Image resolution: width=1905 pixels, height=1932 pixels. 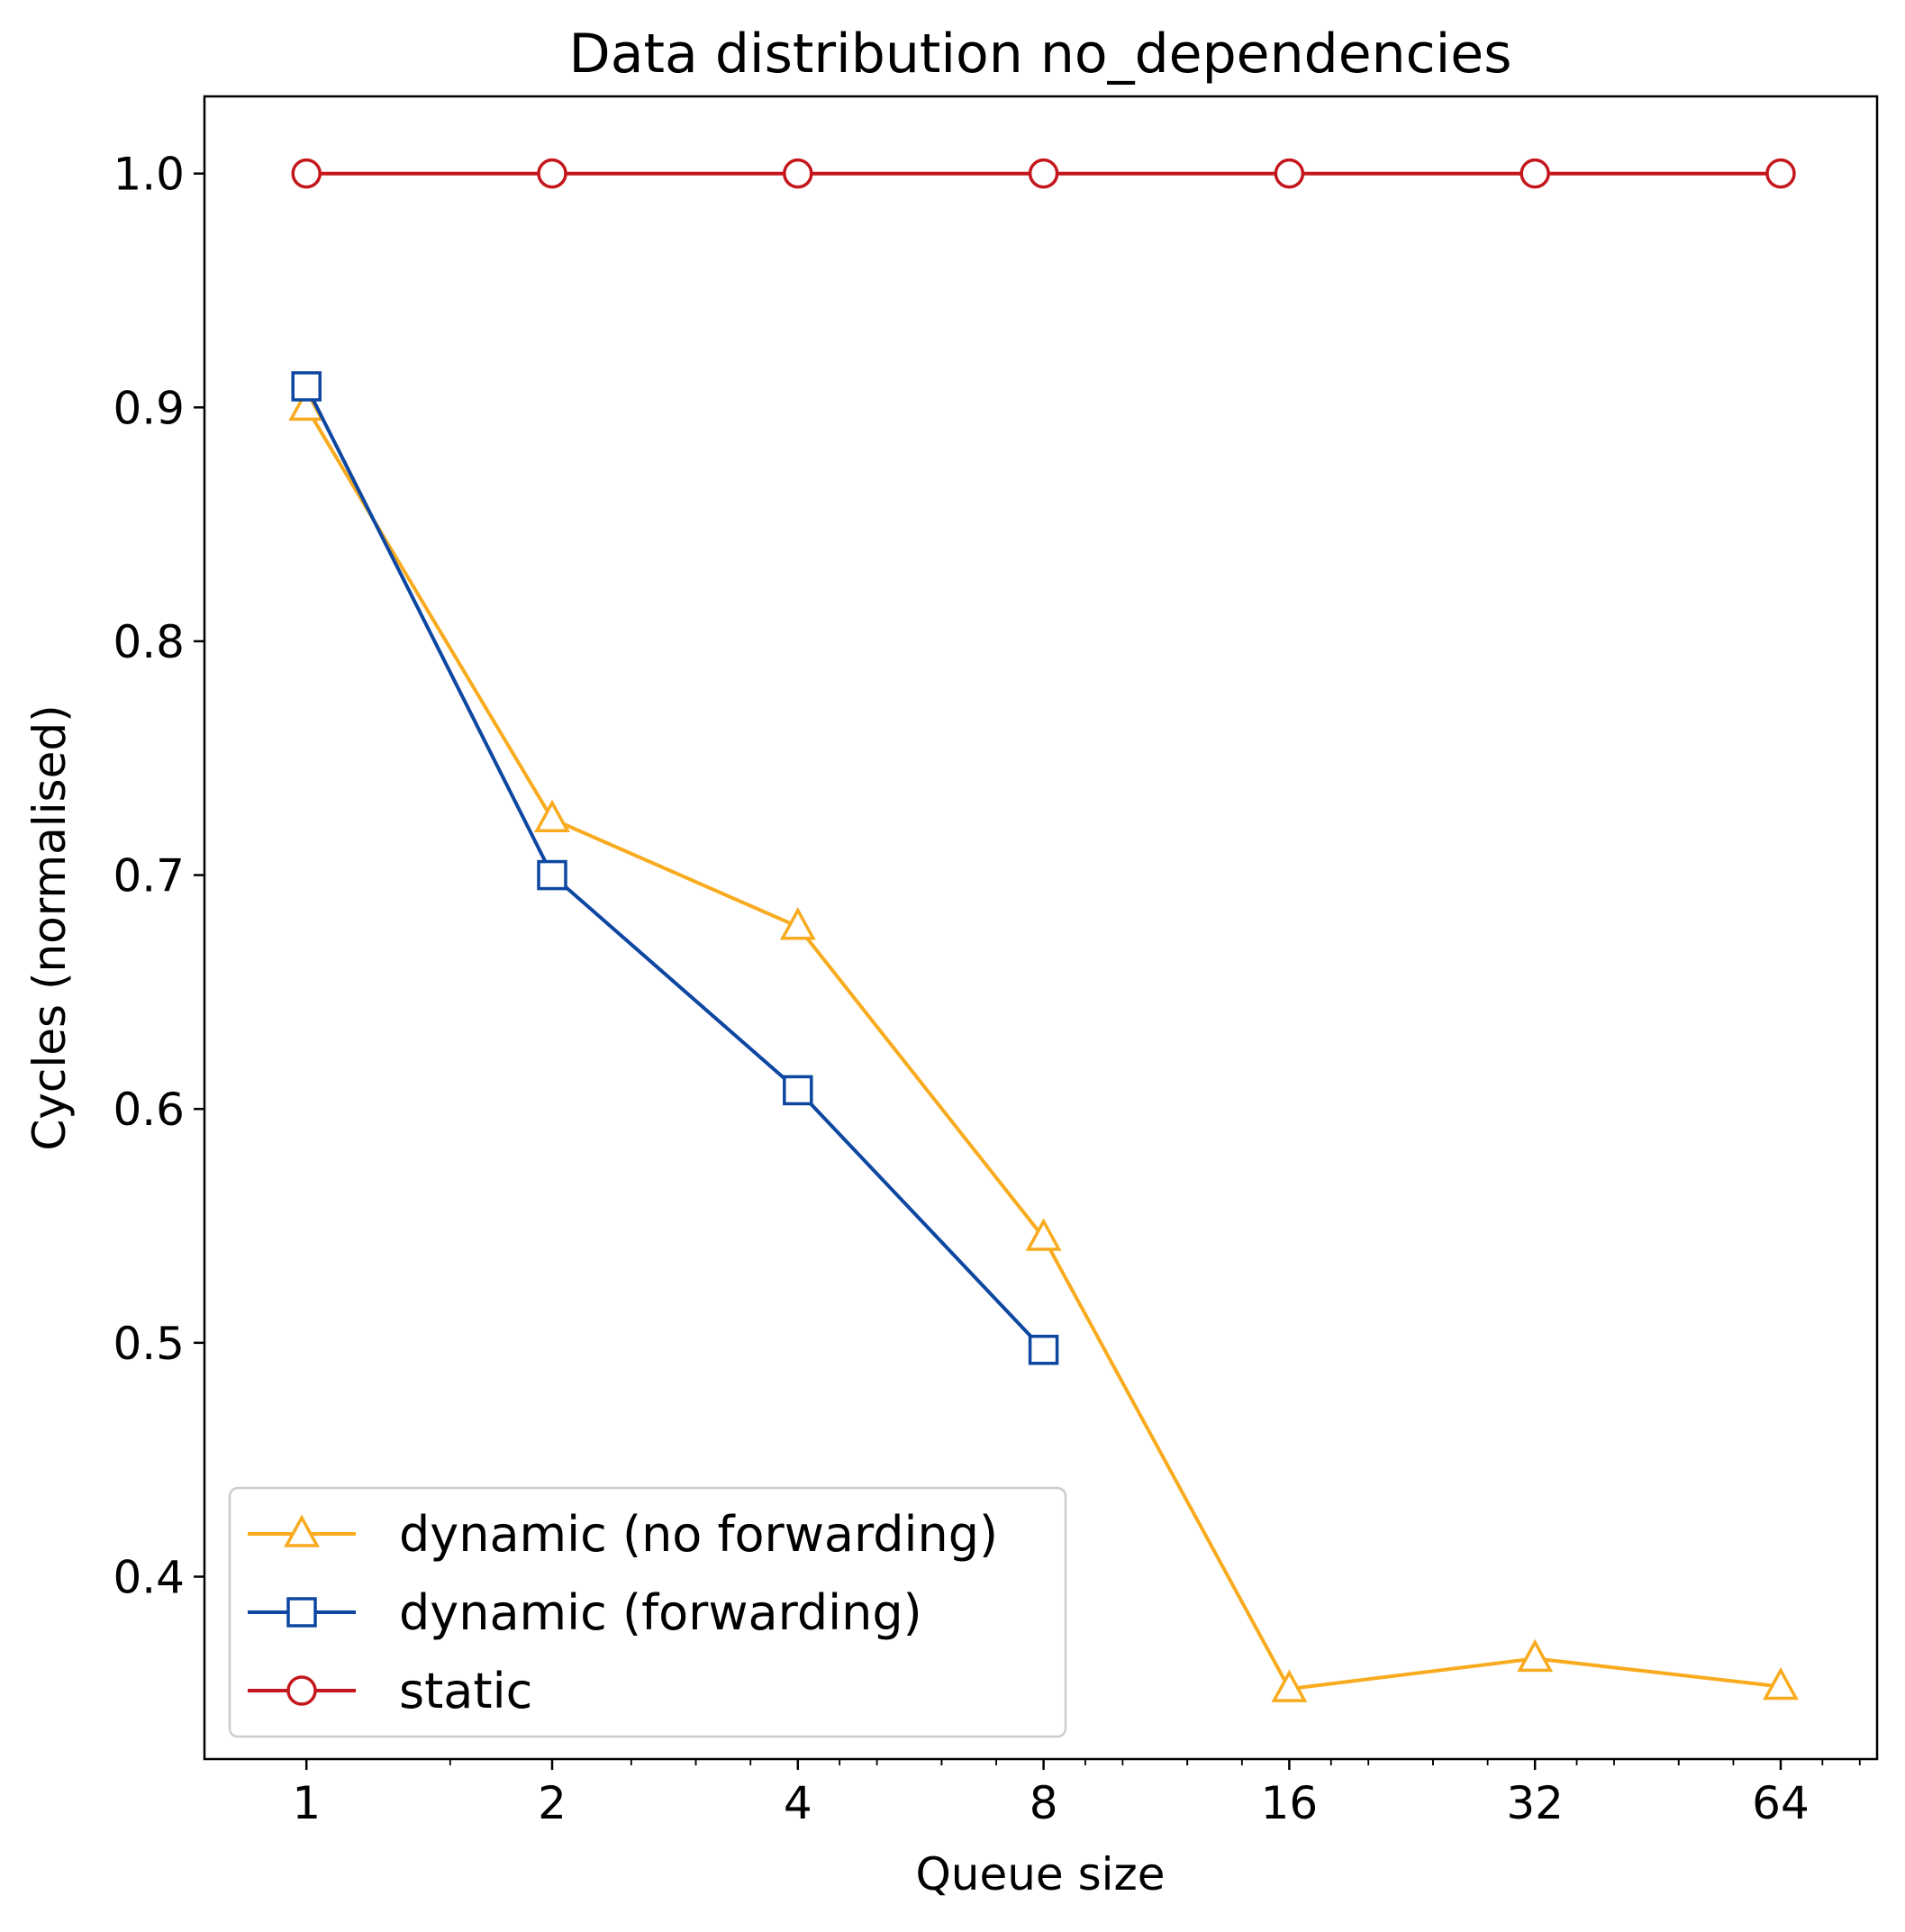 I want to click on y-tick-label: 0.4, so click(x=149, y=1577).